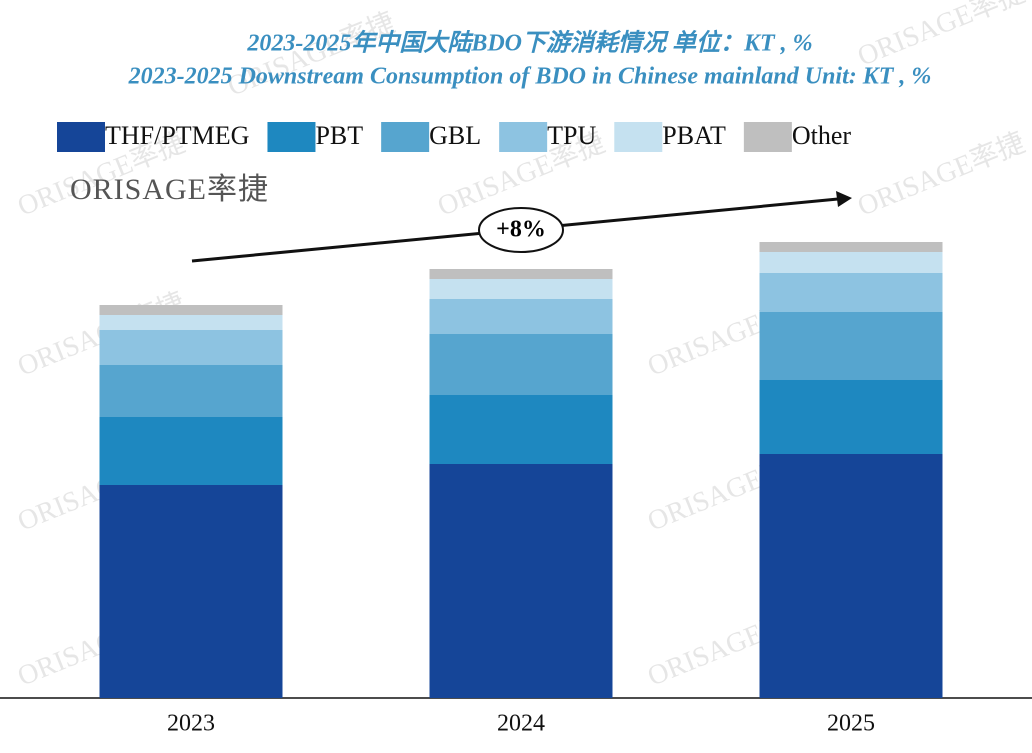  What do you see at coordinates (571, 135) in the screenshot?
I see `legend-label: TPU` at bounding box center [571, 135].